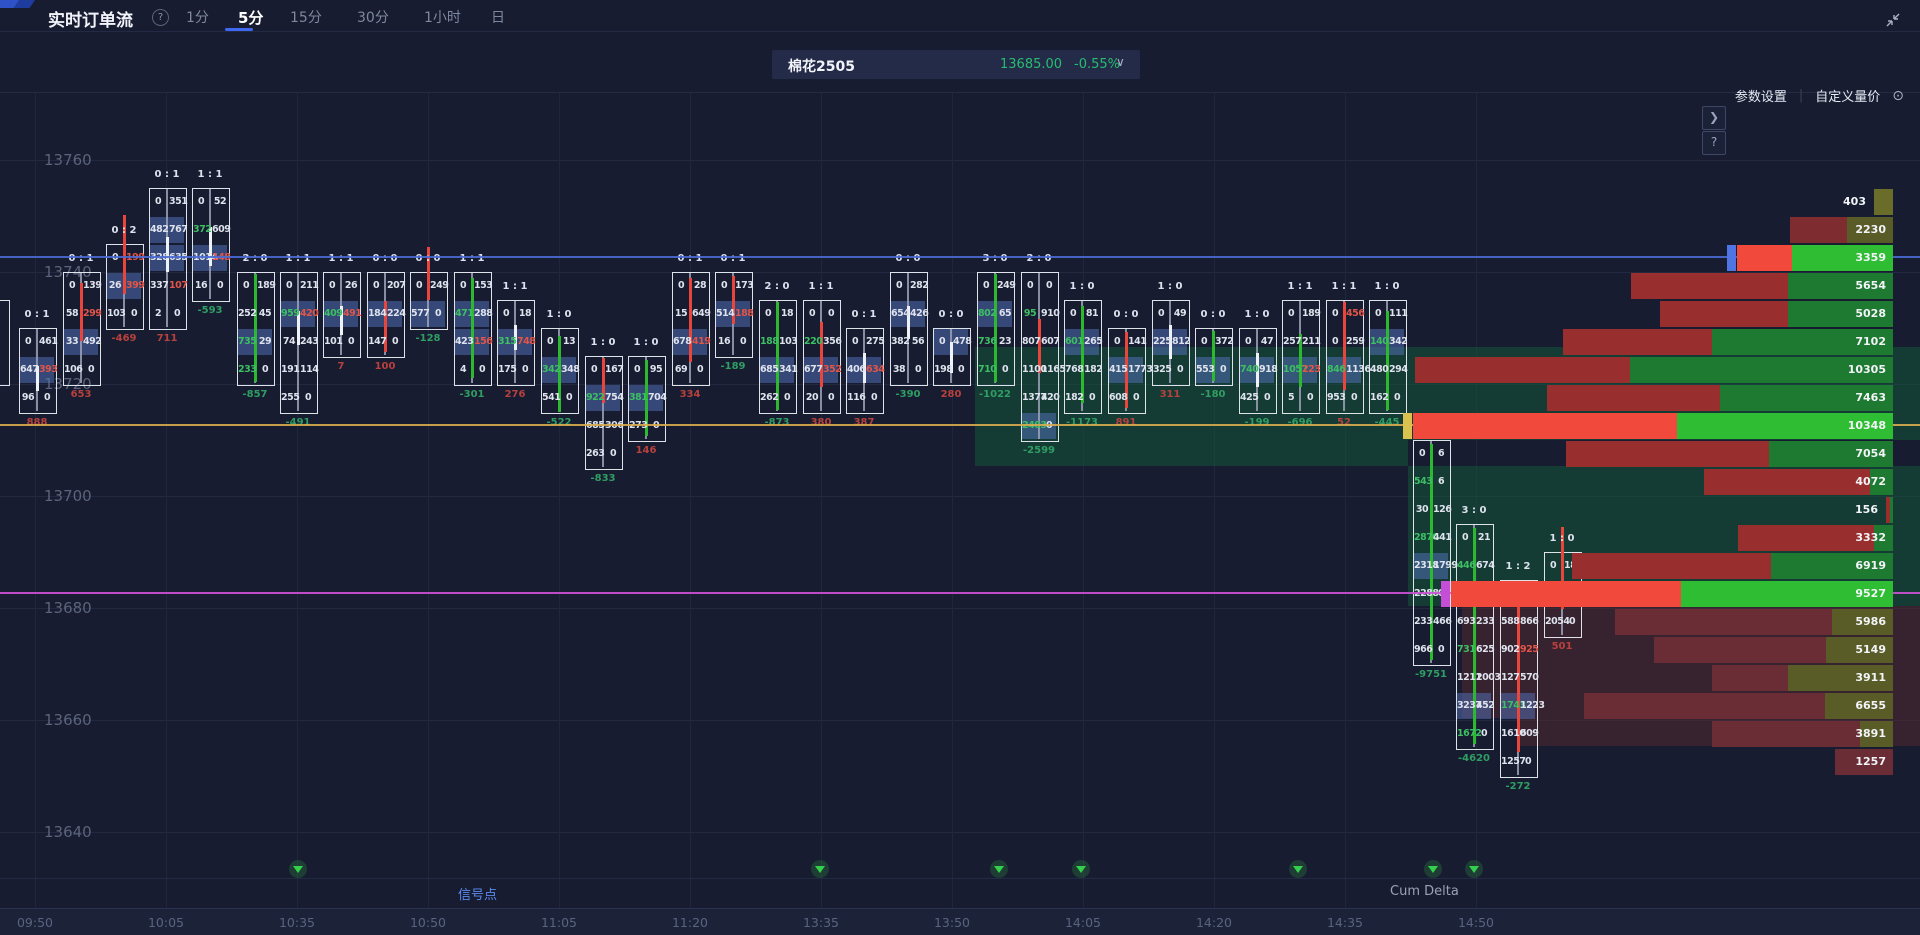  Describe the element at coordinates (158, 313) in the screenshot. I see `bid-volume: 2` at that location.